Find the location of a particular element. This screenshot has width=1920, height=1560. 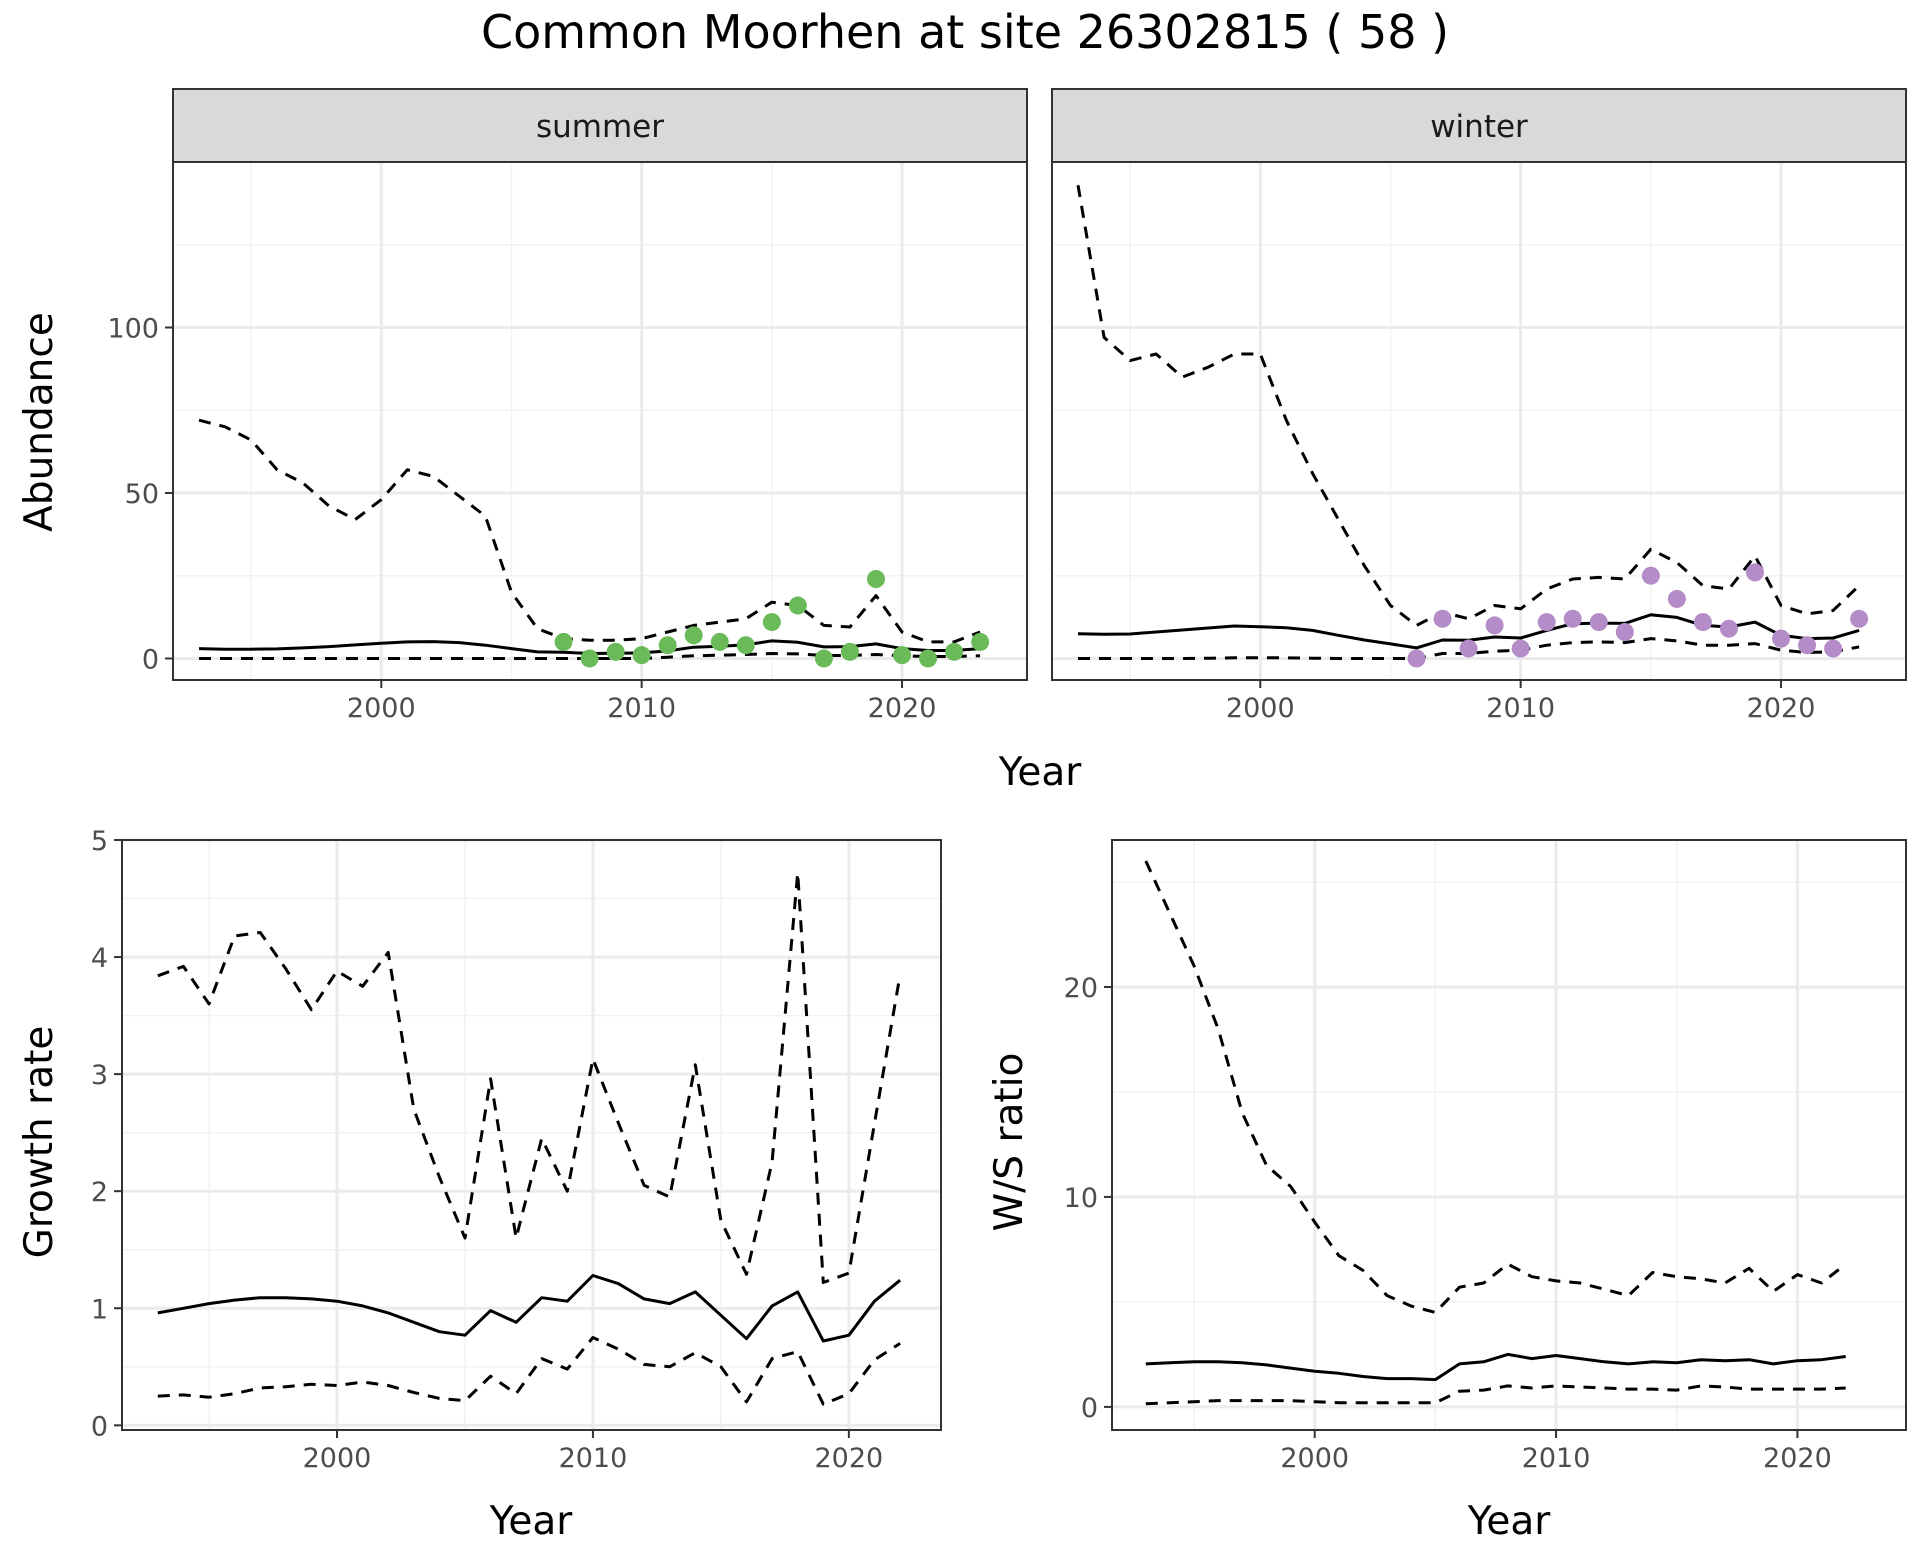

y-tick-label: 4 is located at coordinates (99, 958).